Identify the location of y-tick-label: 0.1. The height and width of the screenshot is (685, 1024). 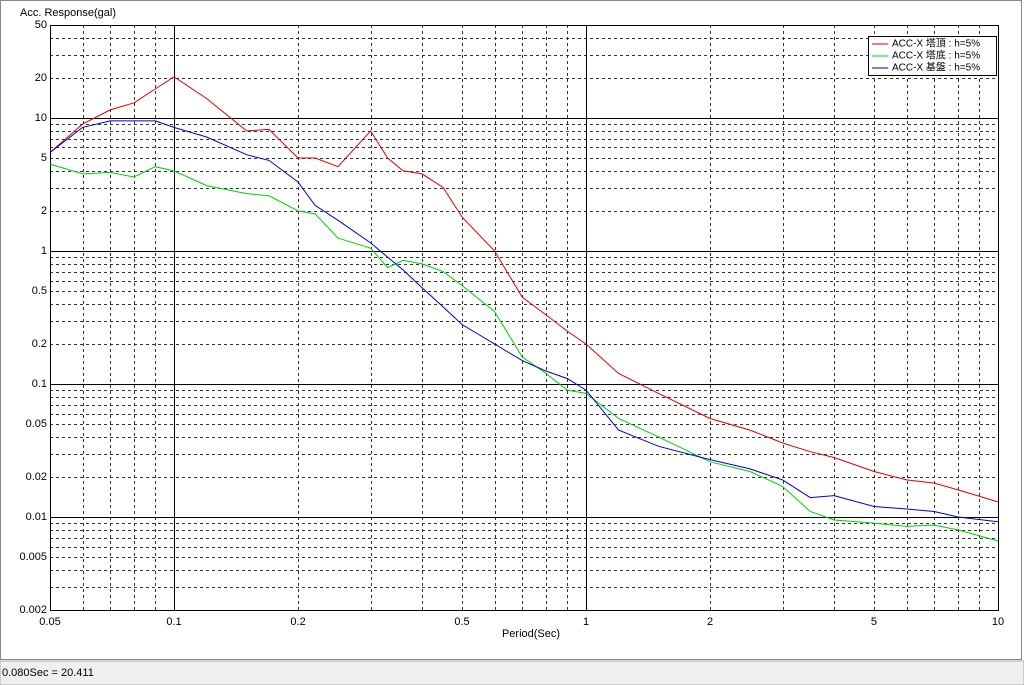
(39, 384).